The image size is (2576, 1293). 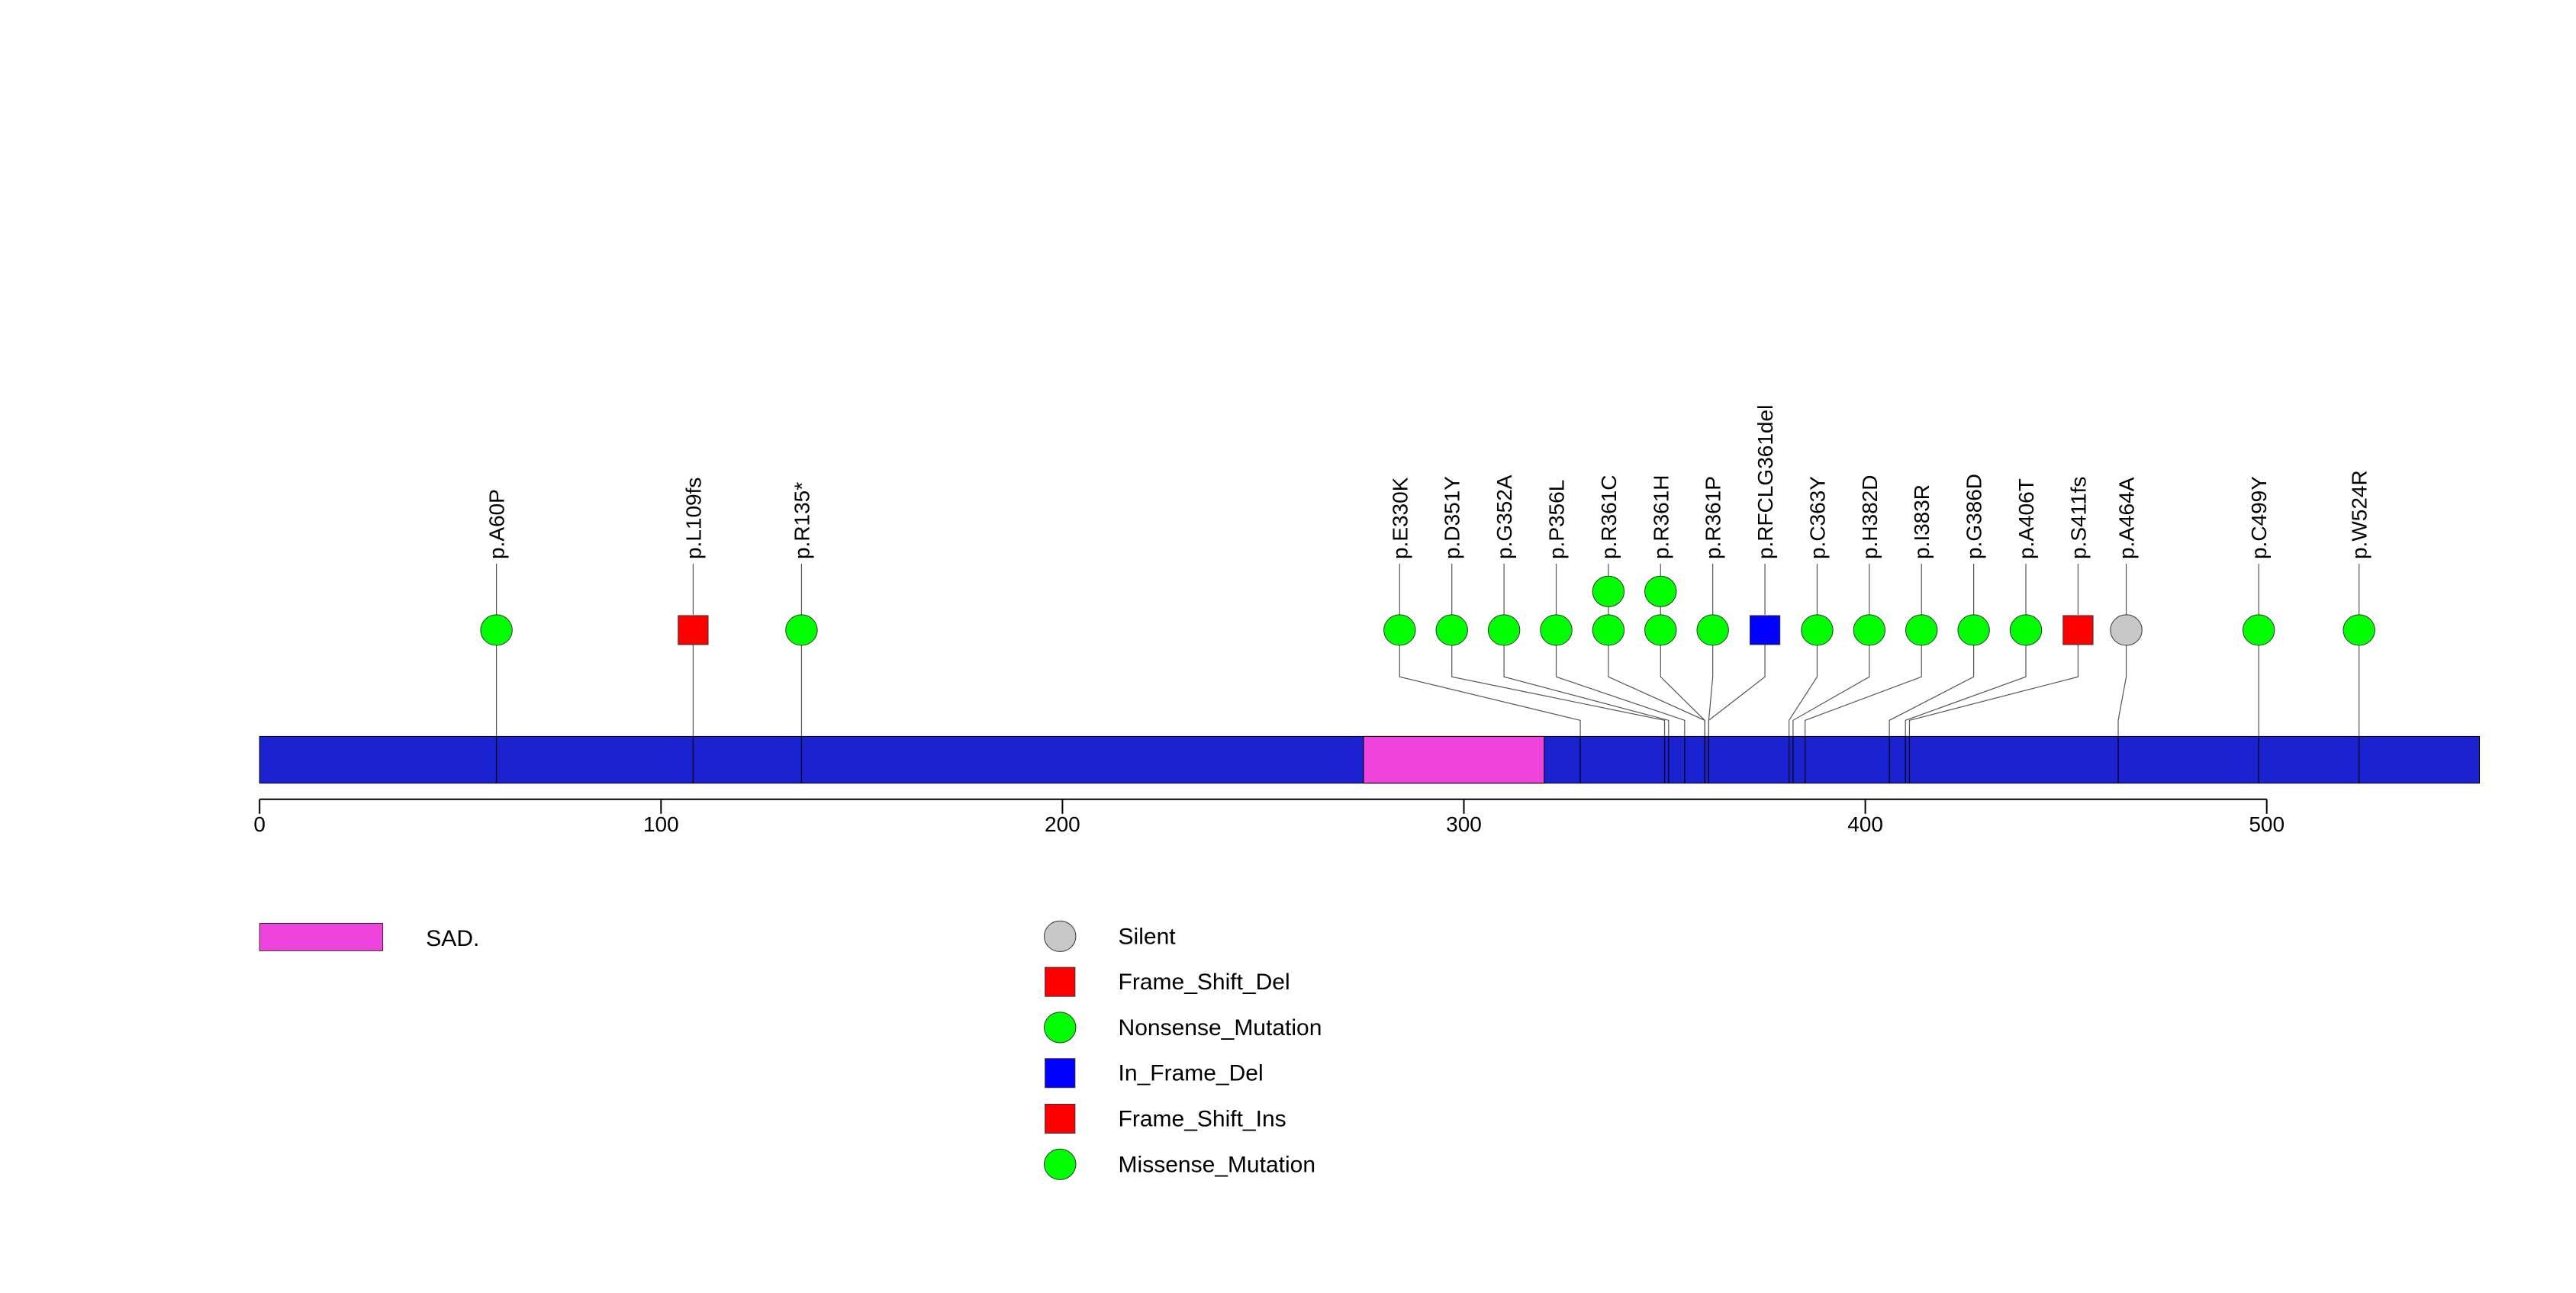 What do you see at coordinates (1817, 517) in the screenshot?
I see `mutation-label: p.C363Y` at bounding box center [1817, 517].